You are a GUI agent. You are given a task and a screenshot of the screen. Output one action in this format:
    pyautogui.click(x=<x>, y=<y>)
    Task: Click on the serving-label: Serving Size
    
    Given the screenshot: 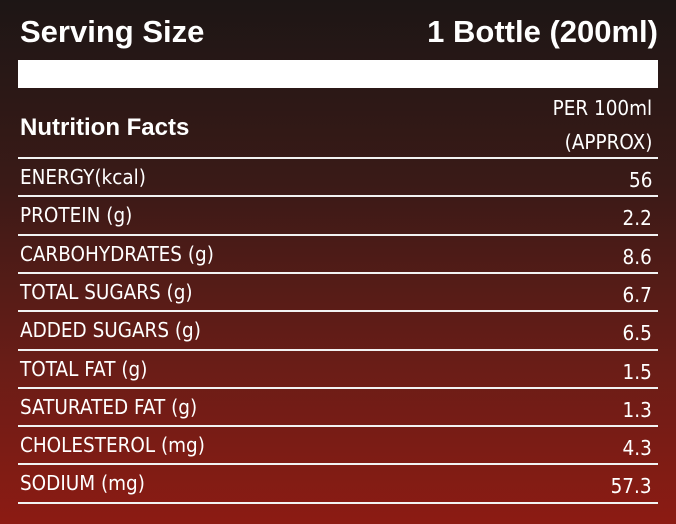 What is the action you would take?
    pyautogui.click(x=112, y=31)
    